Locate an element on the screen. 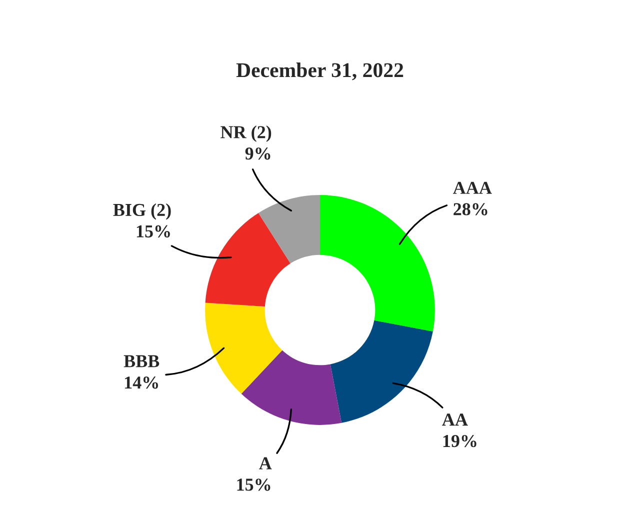 This screenshot has height=532, width=640. slice-label: A is located at coordinates (265, 463).